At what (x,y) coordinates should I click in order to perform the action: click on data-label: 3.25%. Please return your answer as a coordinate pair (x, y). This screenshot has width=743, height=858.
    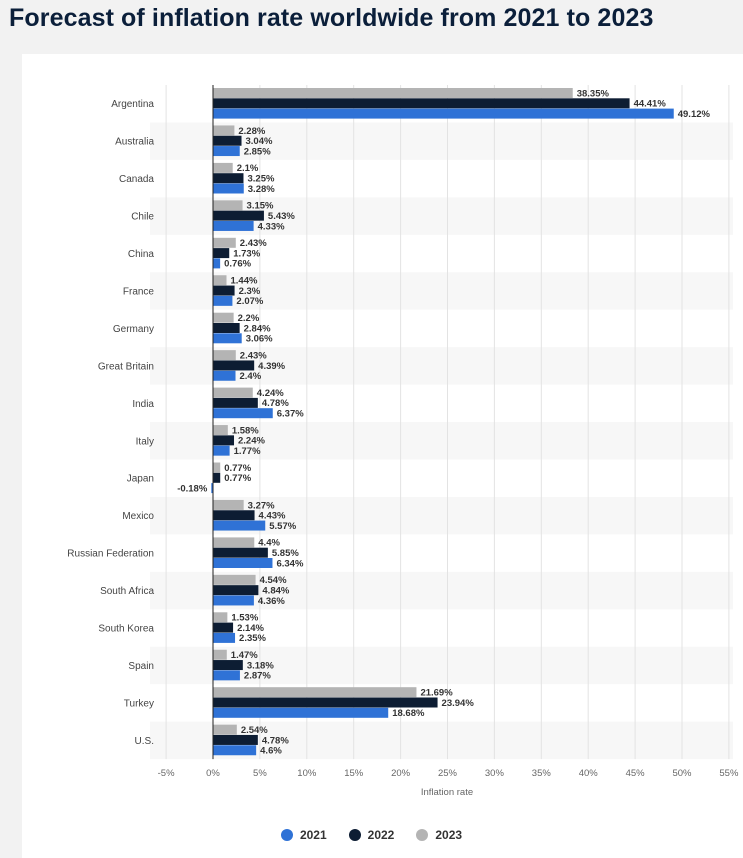
    Looking at the image, I should click on (260, 179).